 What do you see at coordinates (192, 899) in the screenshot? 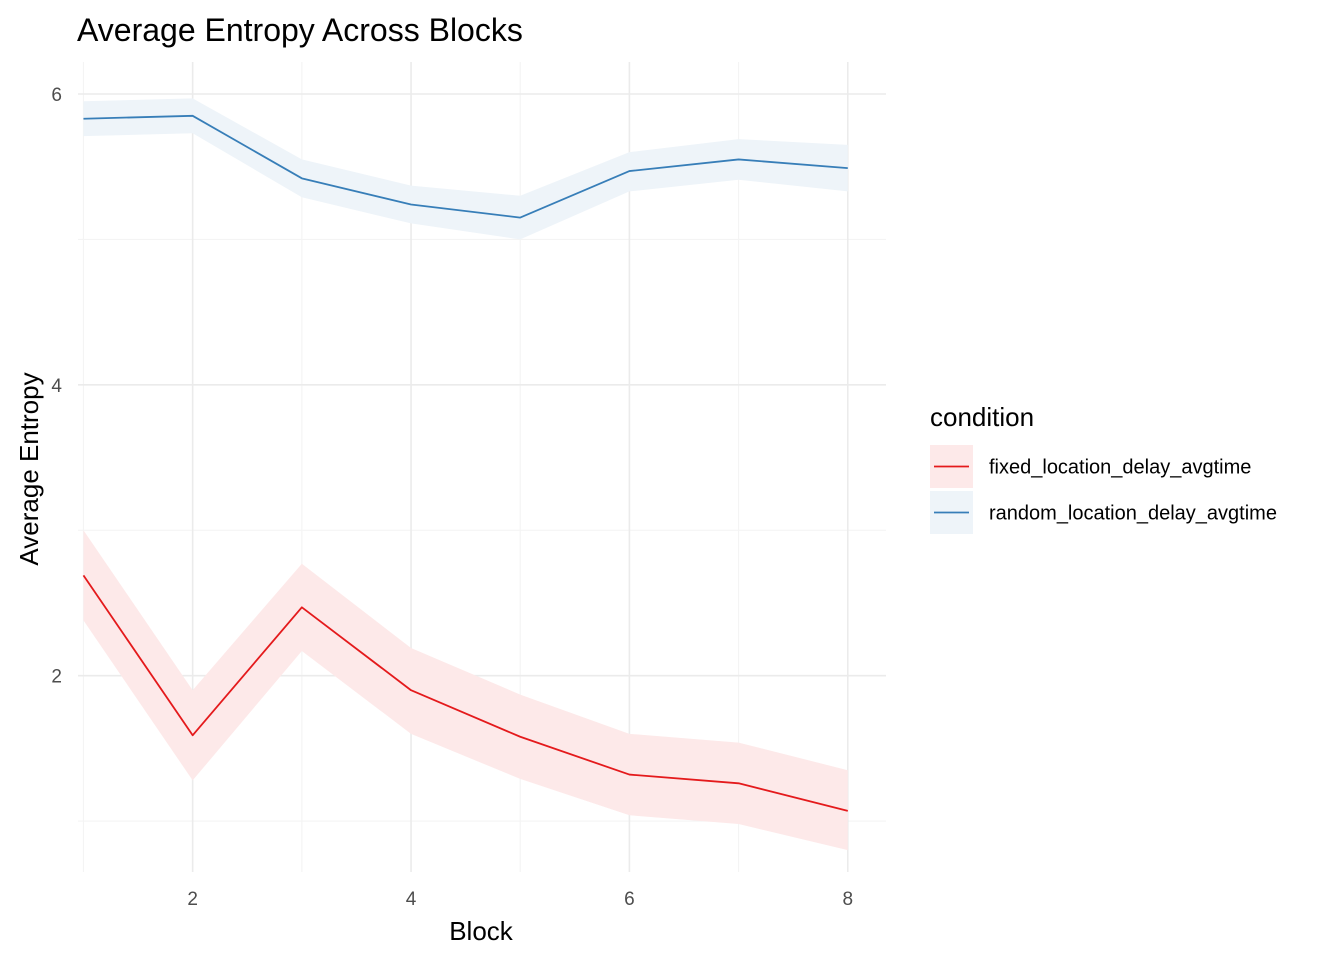
I see `x-tick-label: 2` at bounding box center [192, 899].